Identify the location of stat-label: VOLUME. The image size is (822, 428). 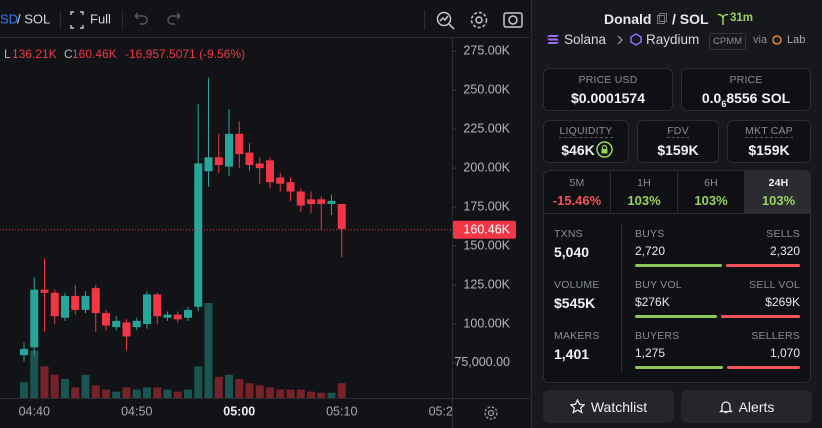
(577, 285).